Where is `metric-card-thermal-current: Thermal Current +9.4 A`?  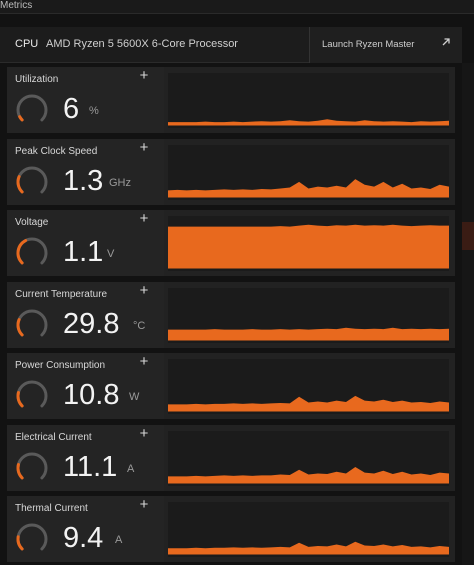
metric-card-thermal-current: Thermal Current +9.4 A is located at coordinates (231, 529).